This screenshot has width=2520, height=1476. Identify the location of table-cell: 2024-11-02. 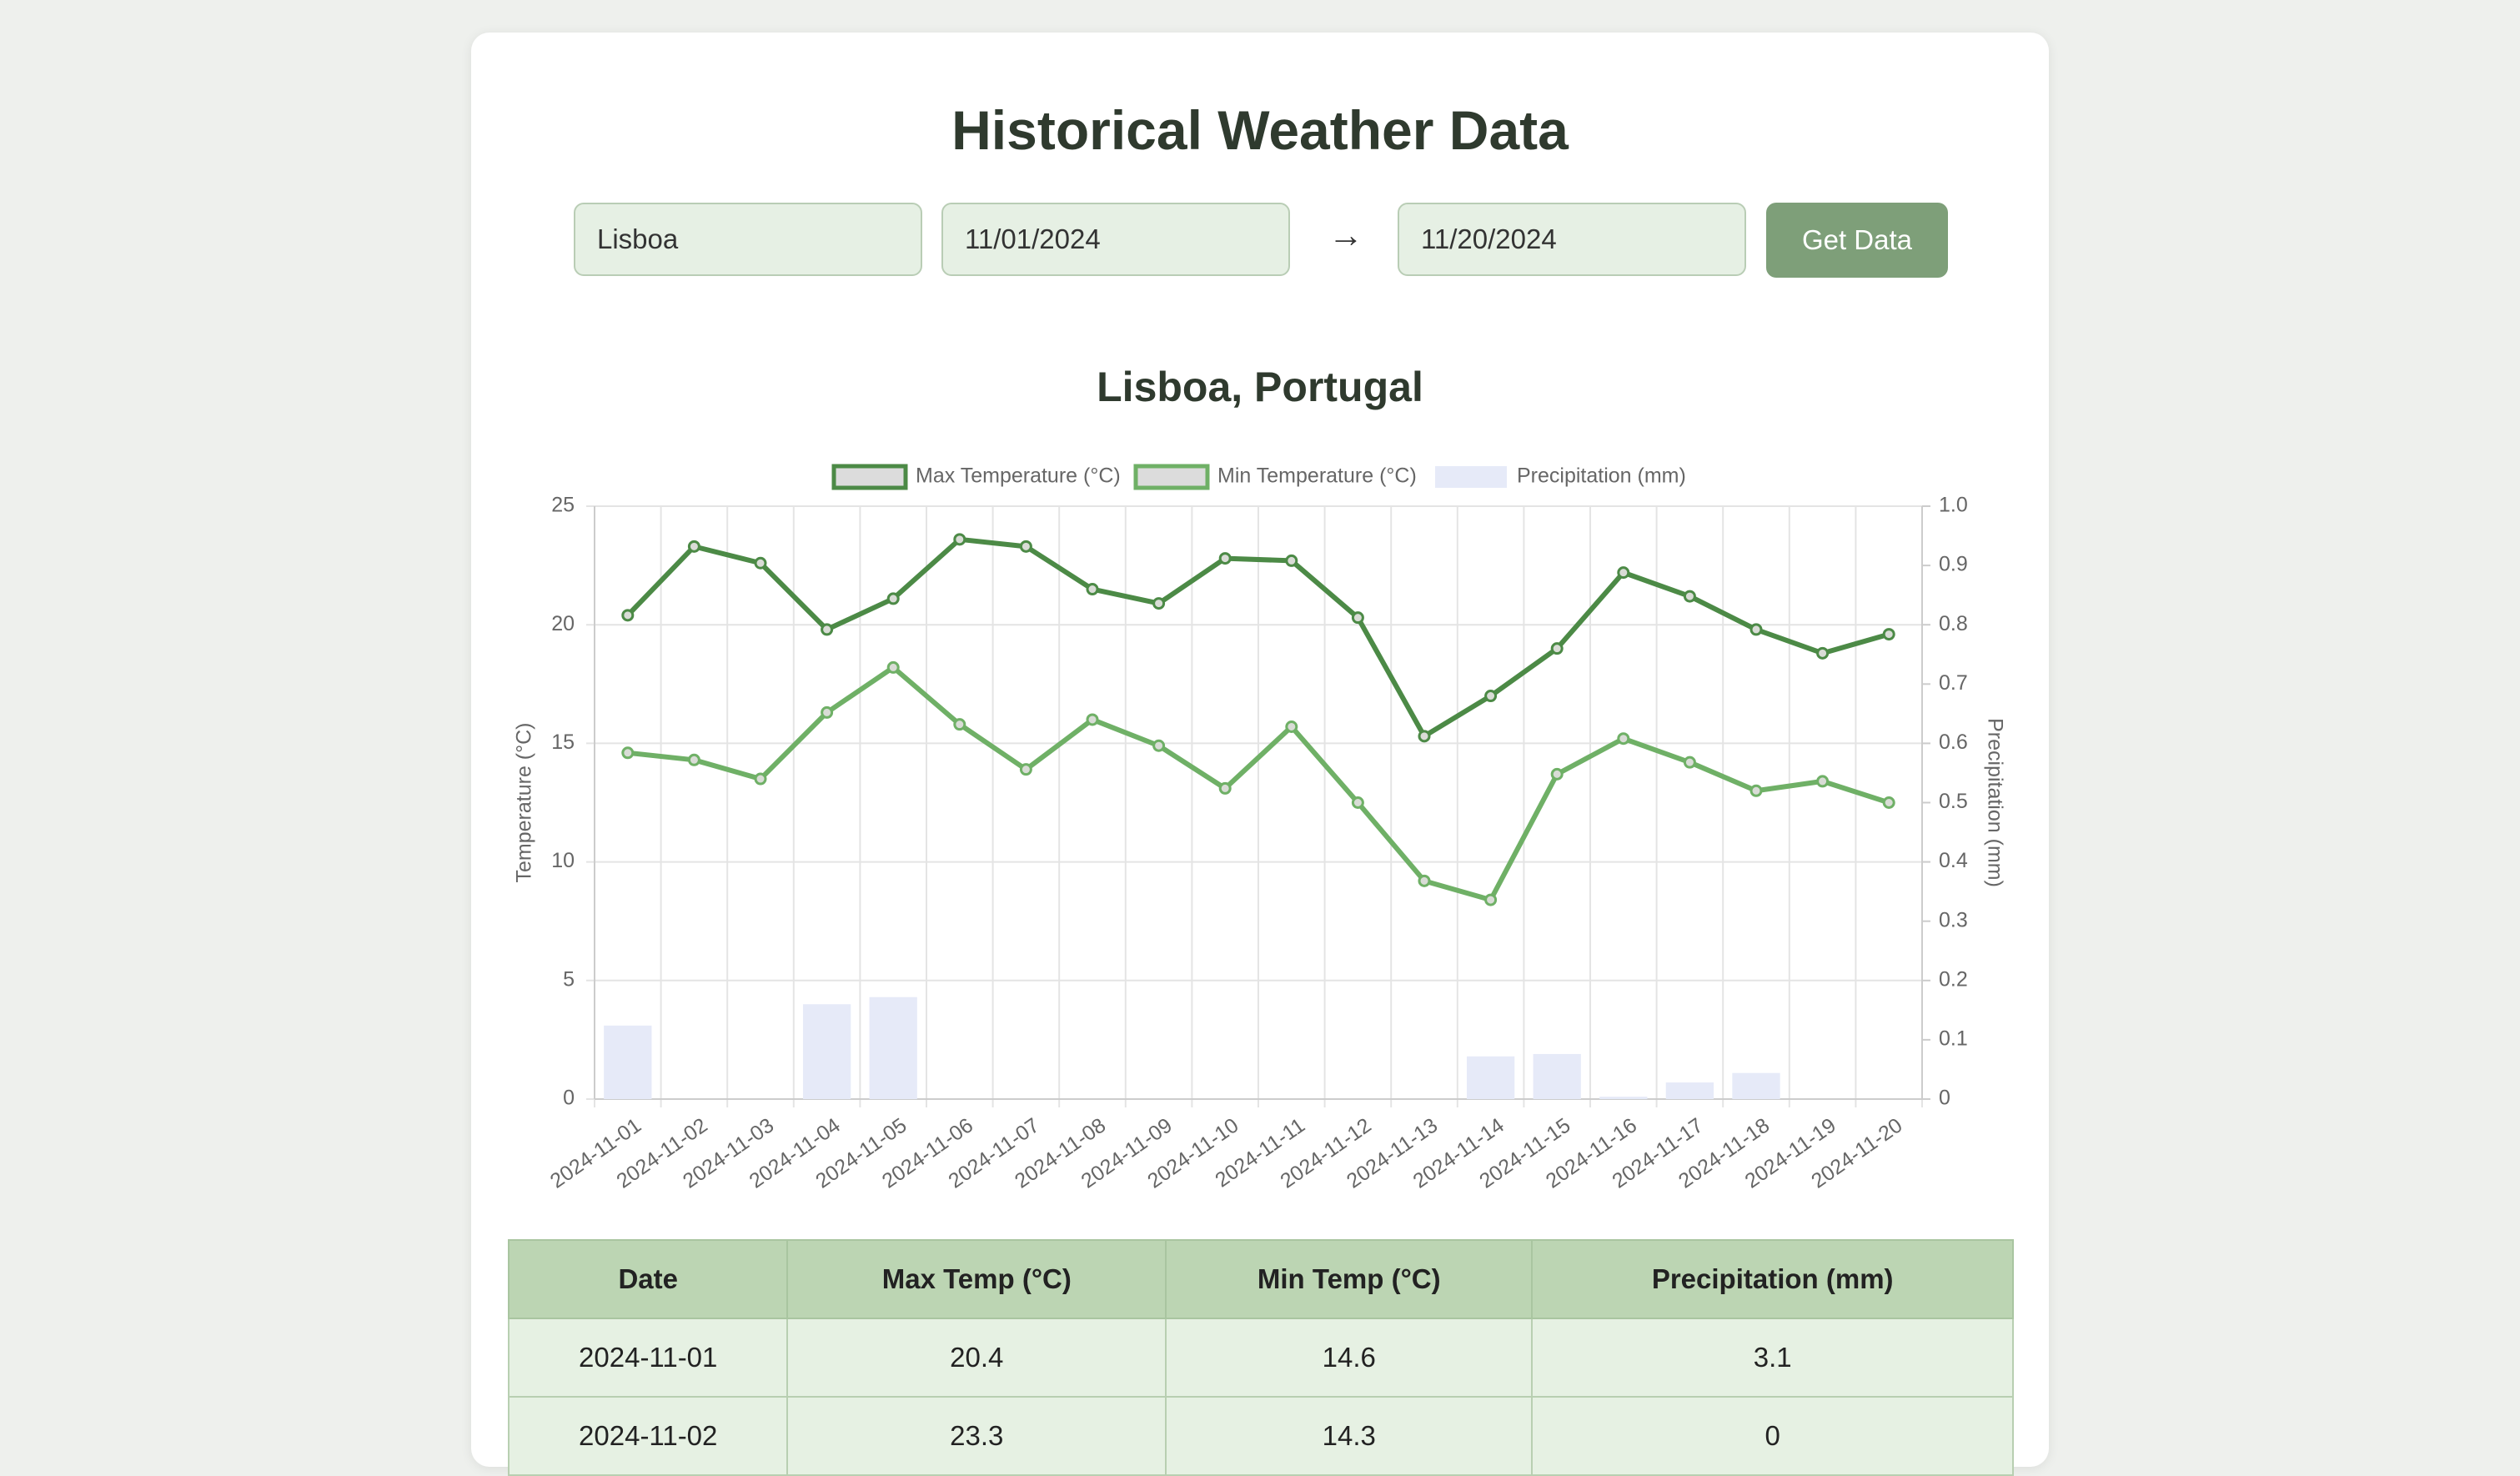
(648, 1436).